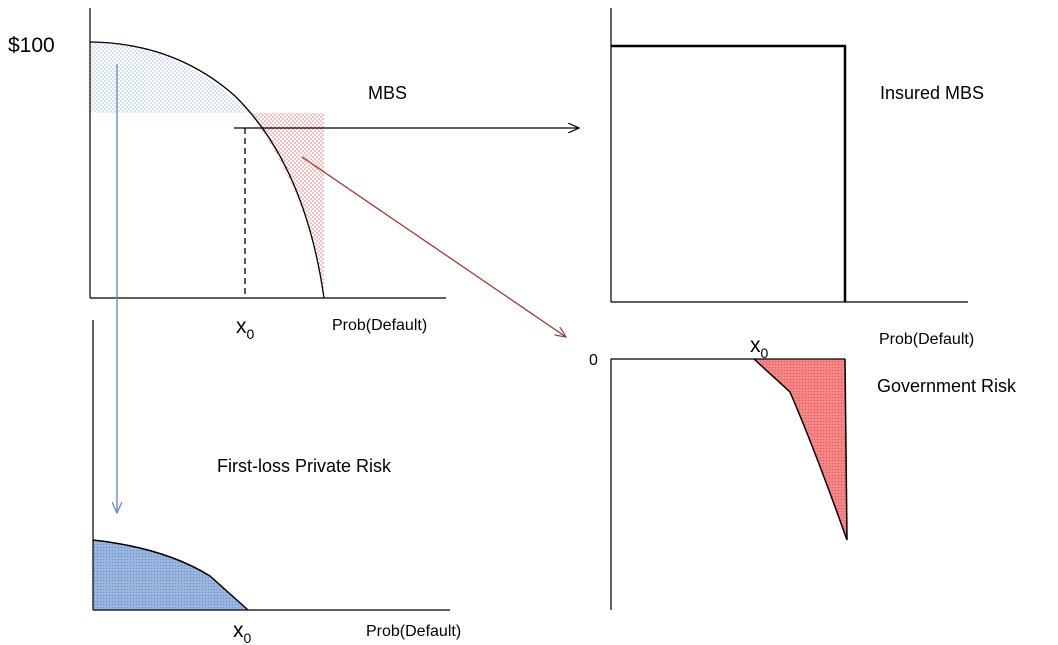  I want to click on first-loss-private-risk-label: First-loss Private Risk, so click(304, 466).